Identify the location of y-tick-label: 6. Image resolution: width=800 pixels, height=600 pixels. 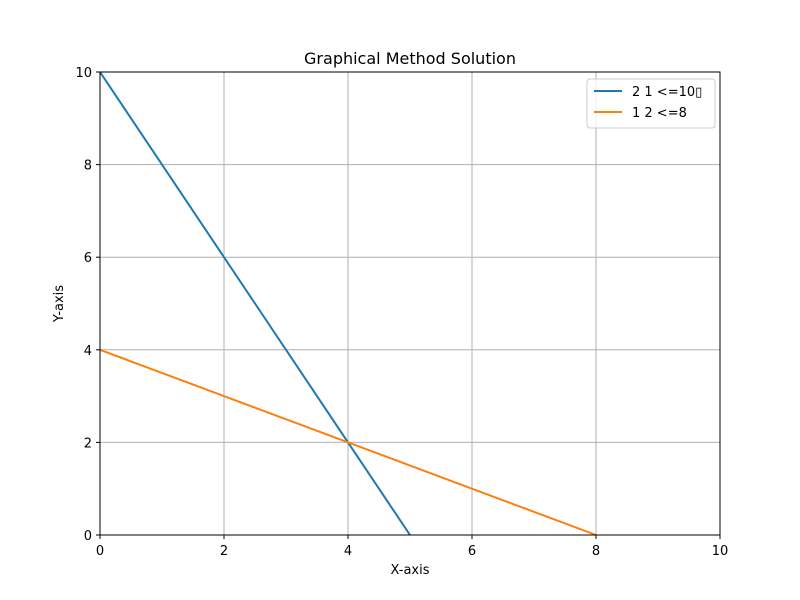
(88, 258).